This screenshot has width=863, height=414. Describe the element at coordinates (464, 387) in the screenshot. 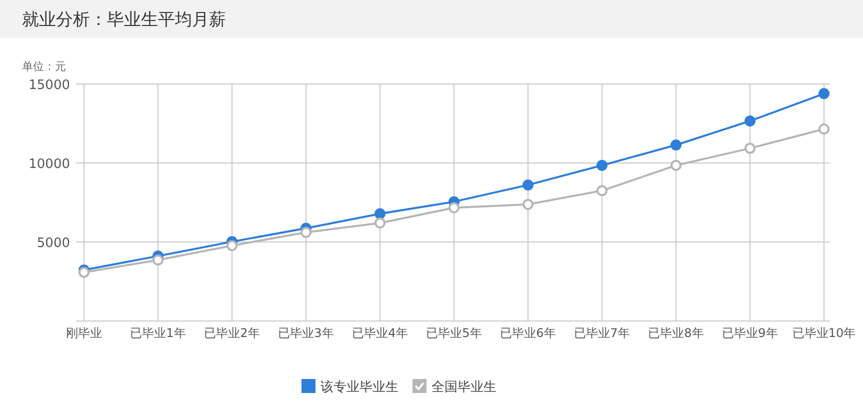

I see `legend-label: 全国毕业生` at that location.